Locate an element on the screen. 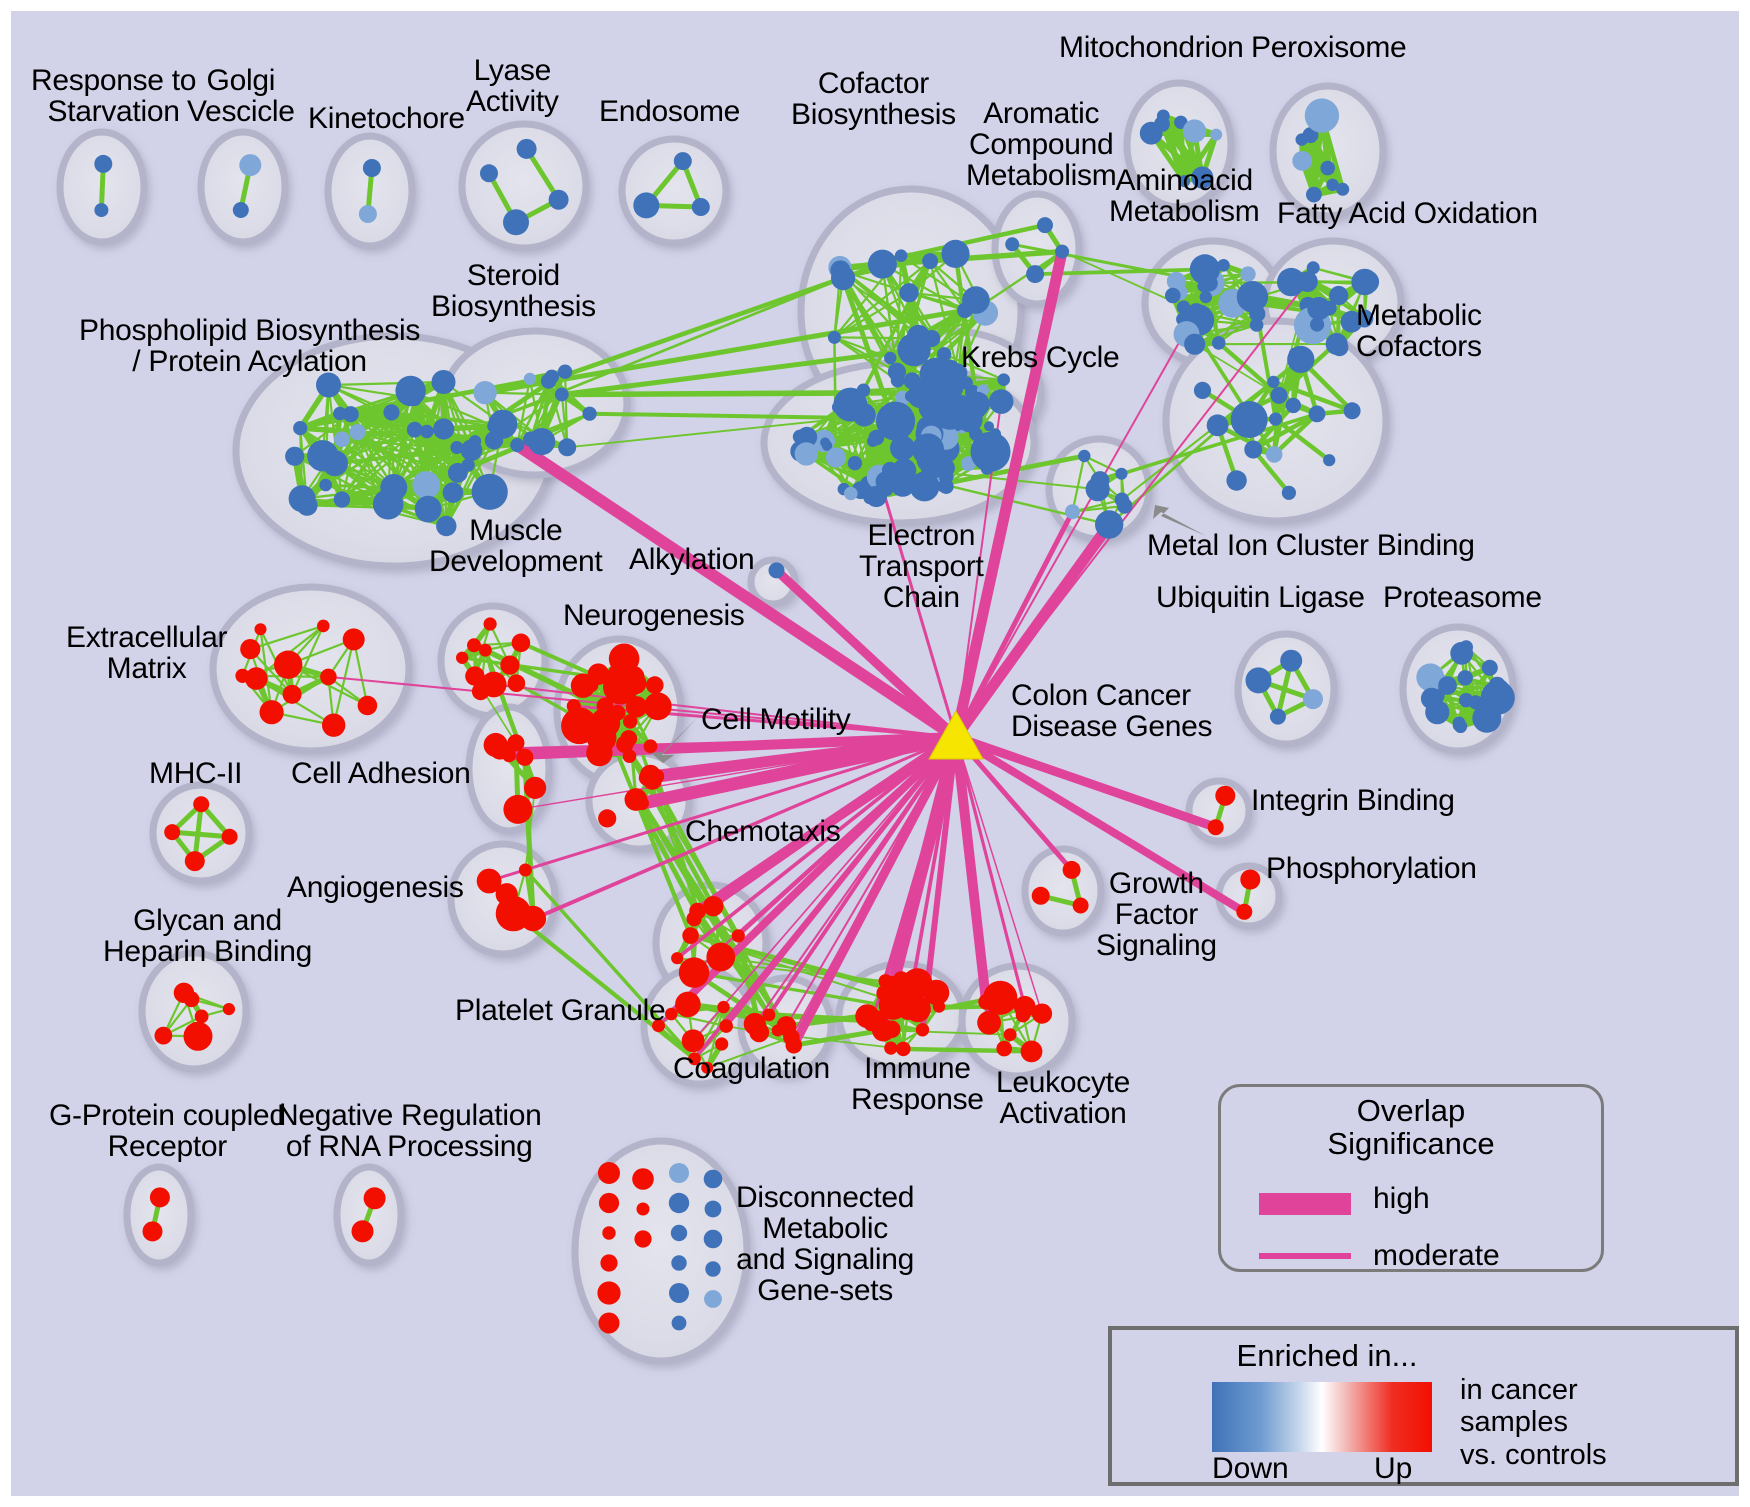 The image size is (1750, 1507). cluster-label-fatty-acid-oxidation: Fatty Acid Oxidation is located at coordinates (1407, 213).